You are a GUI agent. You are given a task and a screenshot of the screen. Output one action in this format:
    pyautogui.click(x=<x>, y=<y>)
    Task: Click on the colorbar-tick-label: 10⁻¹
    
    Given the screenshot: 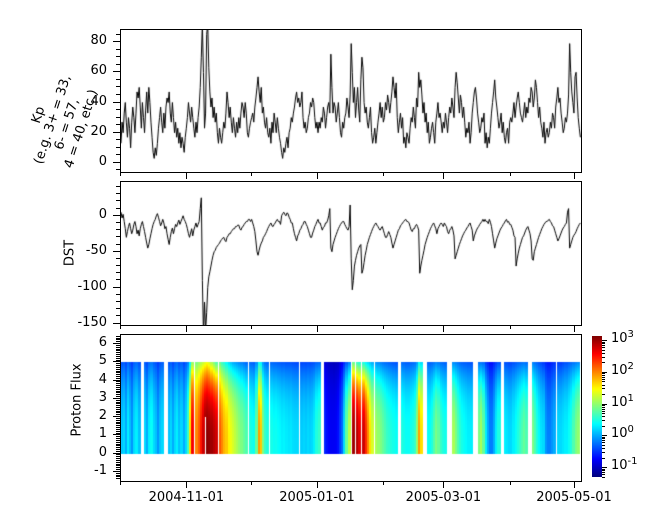 What is the action you would take?
    pyautogui.click(x=624, y=465)
    